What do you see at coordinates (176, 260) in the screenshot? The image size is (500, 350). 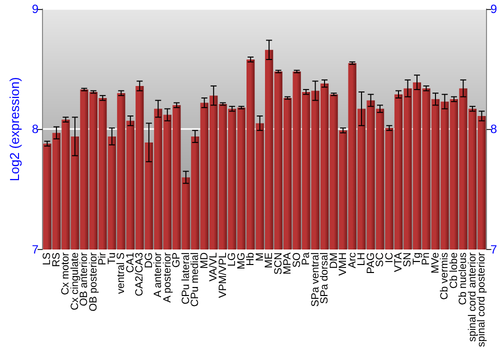 I see `x-tick-label: GP` at bounding box center [176, 260].